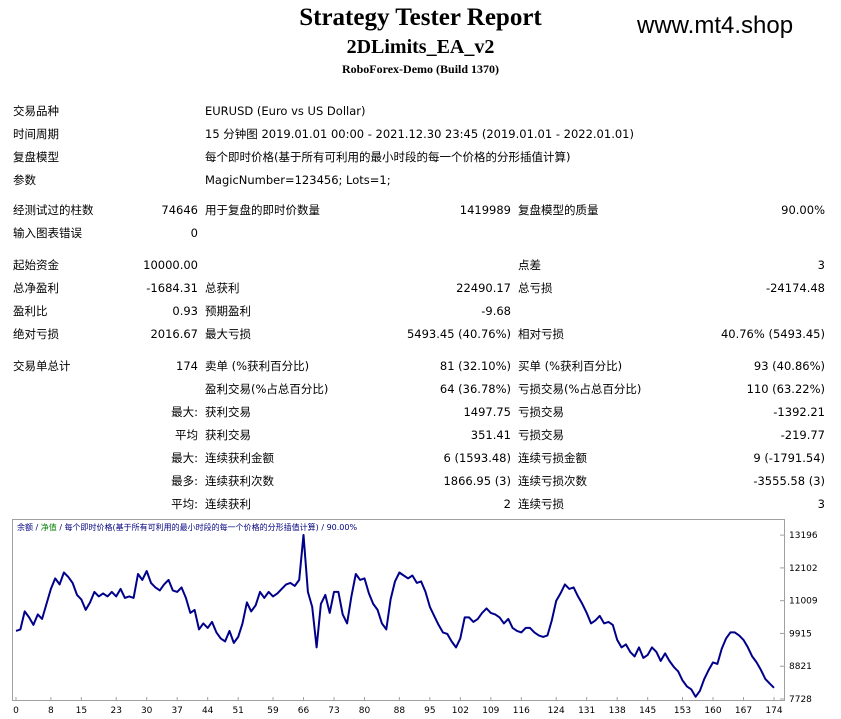  Describe the element at coordinates (552, 458) in the screenshot. I see `max-consecutive-losses-label: 连续亏损金额` at that location.